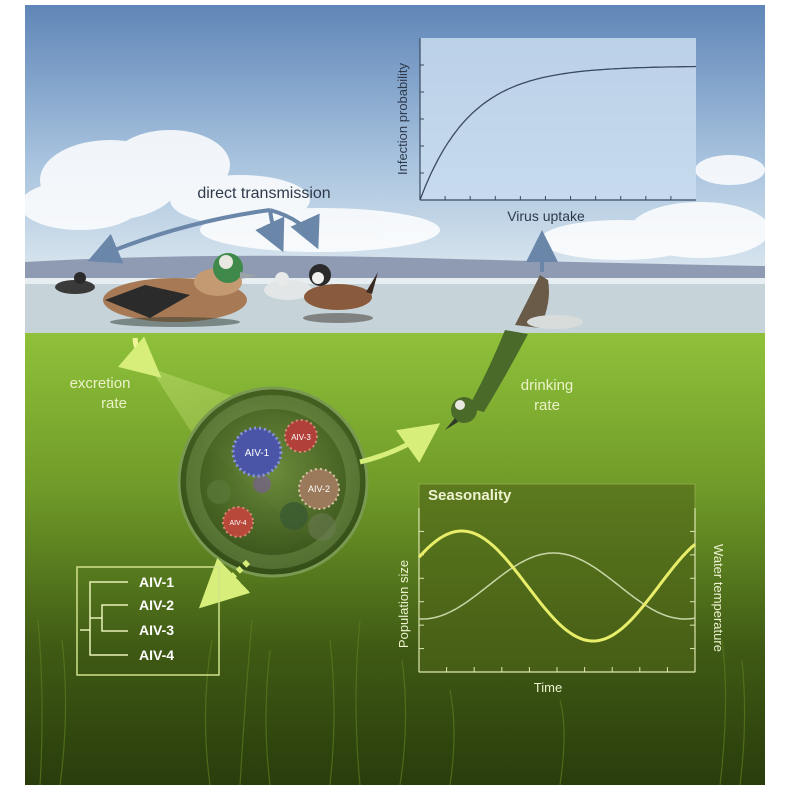  I want to click on duck-wigeon, so click(180, 290).